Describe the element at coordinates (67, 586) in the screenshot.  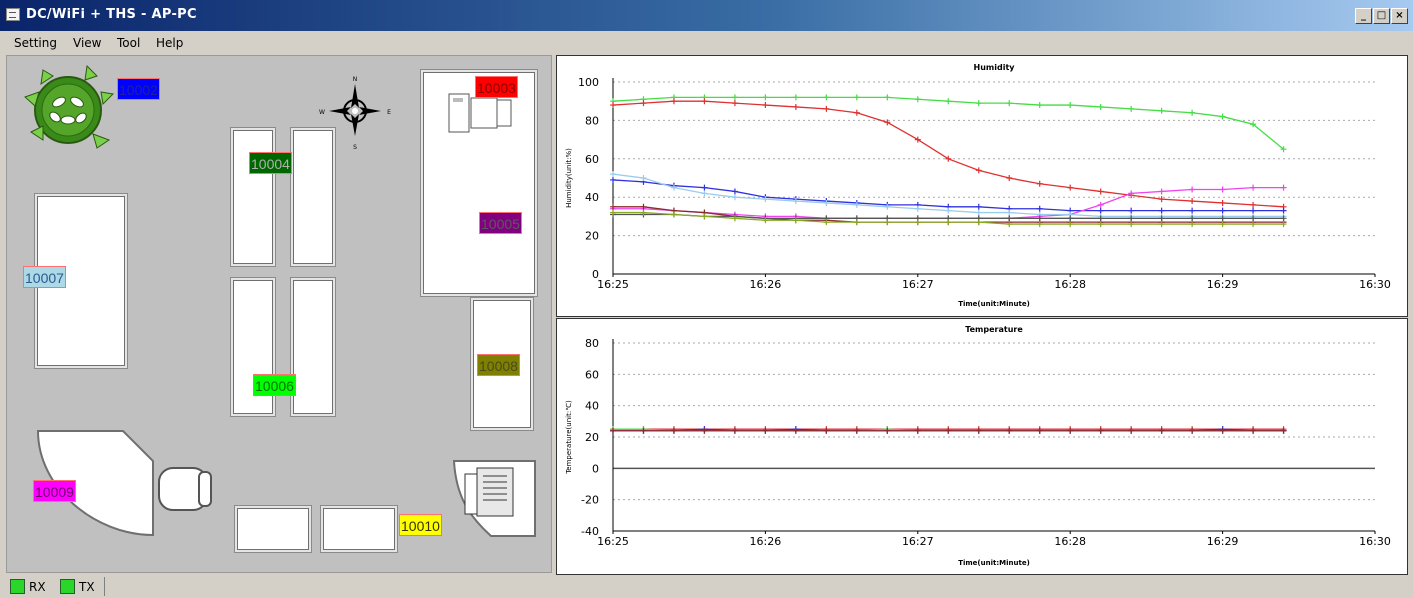
I see `tx-indicator-icon` at that location.